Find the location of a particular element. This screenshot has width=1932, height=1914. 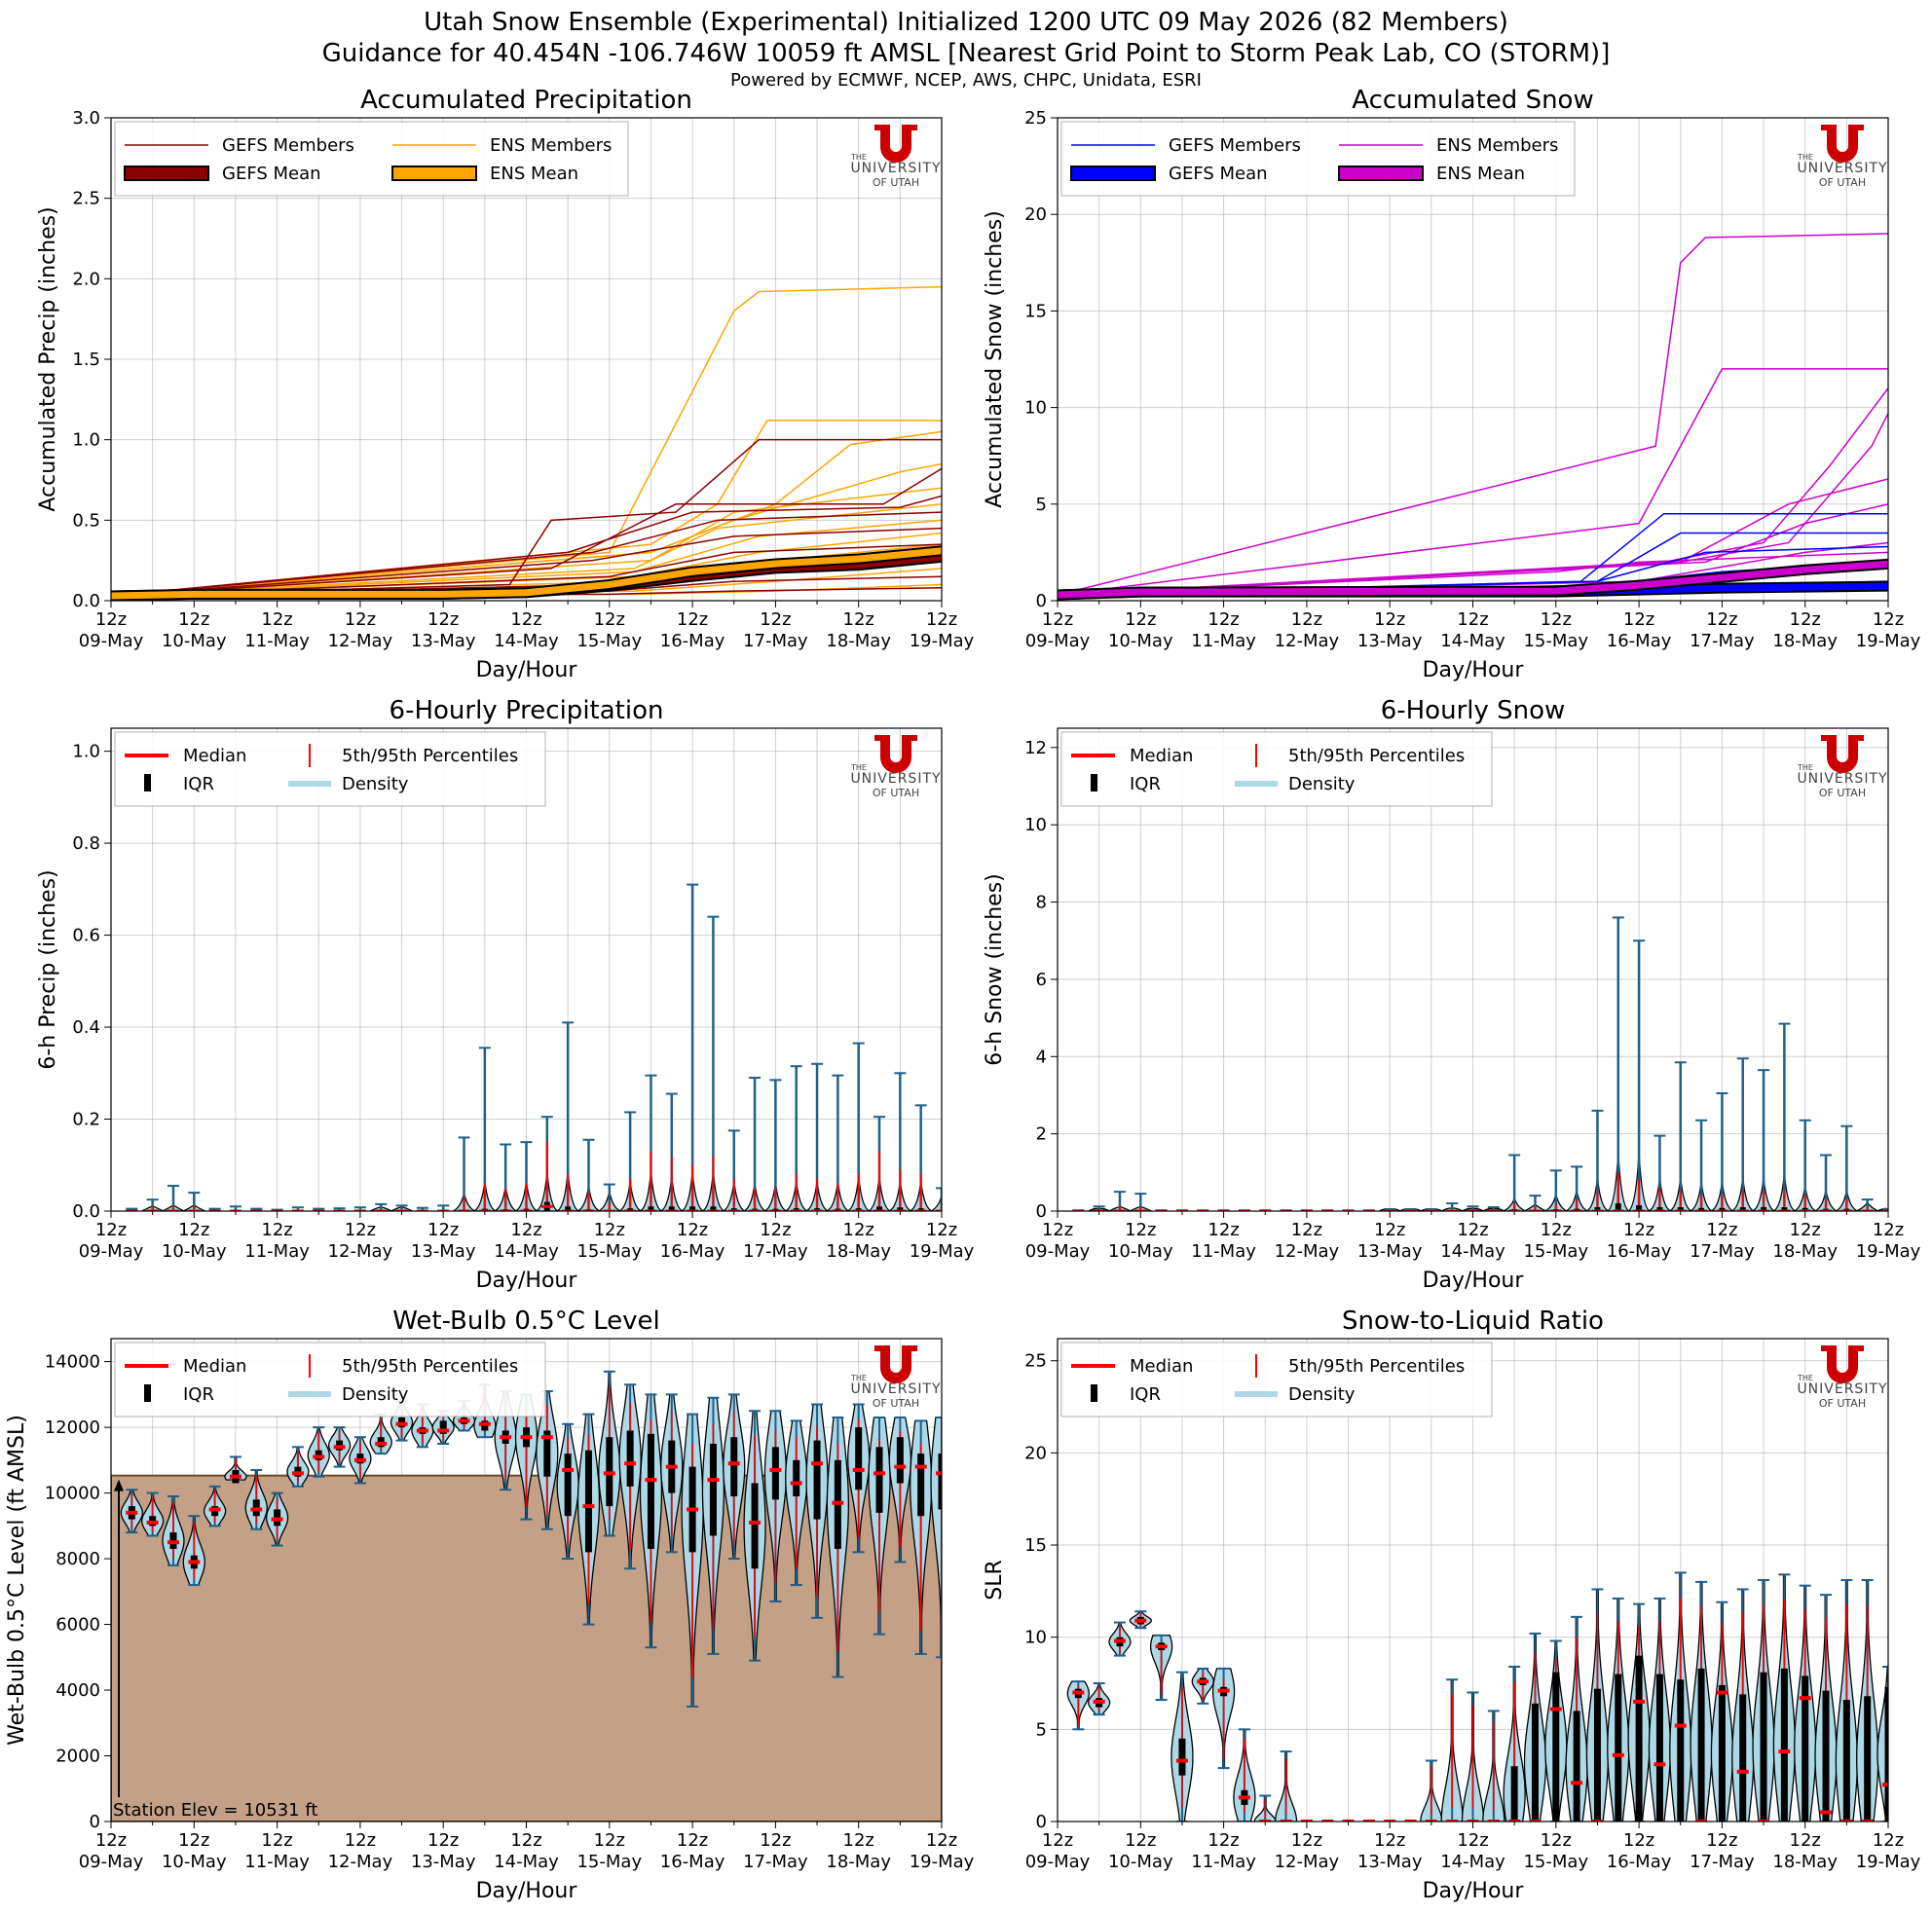

panel-title: Accumulated Snow is located at coordinates (1473, 100).